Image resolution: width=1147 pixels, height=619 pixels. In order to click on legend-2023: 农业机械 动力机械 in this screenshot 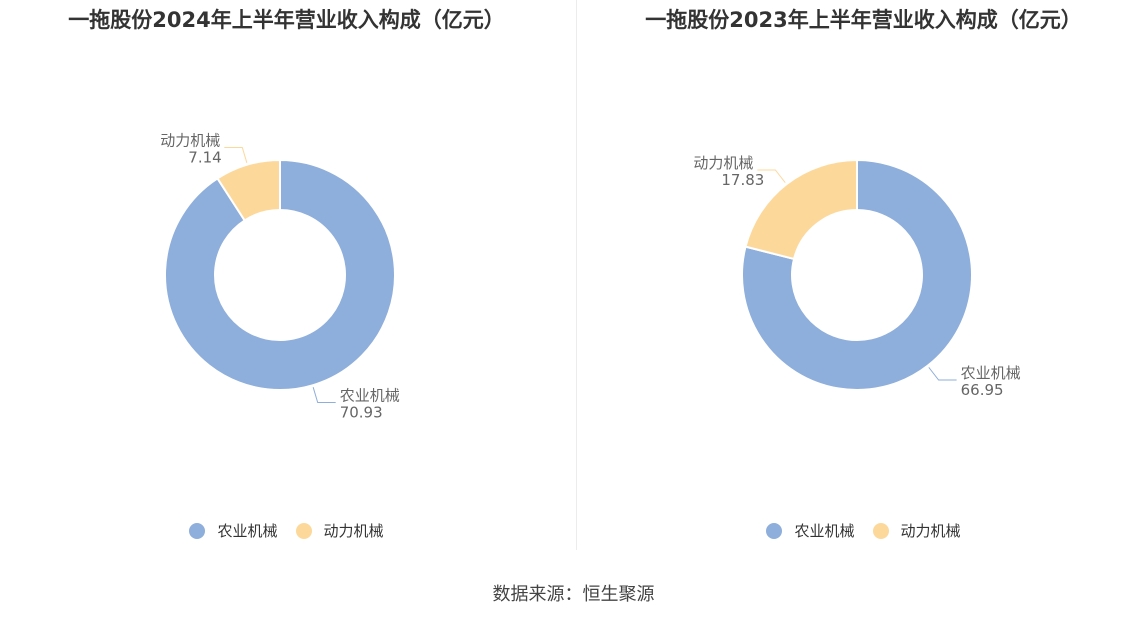, I will do `click(862, 530)`.